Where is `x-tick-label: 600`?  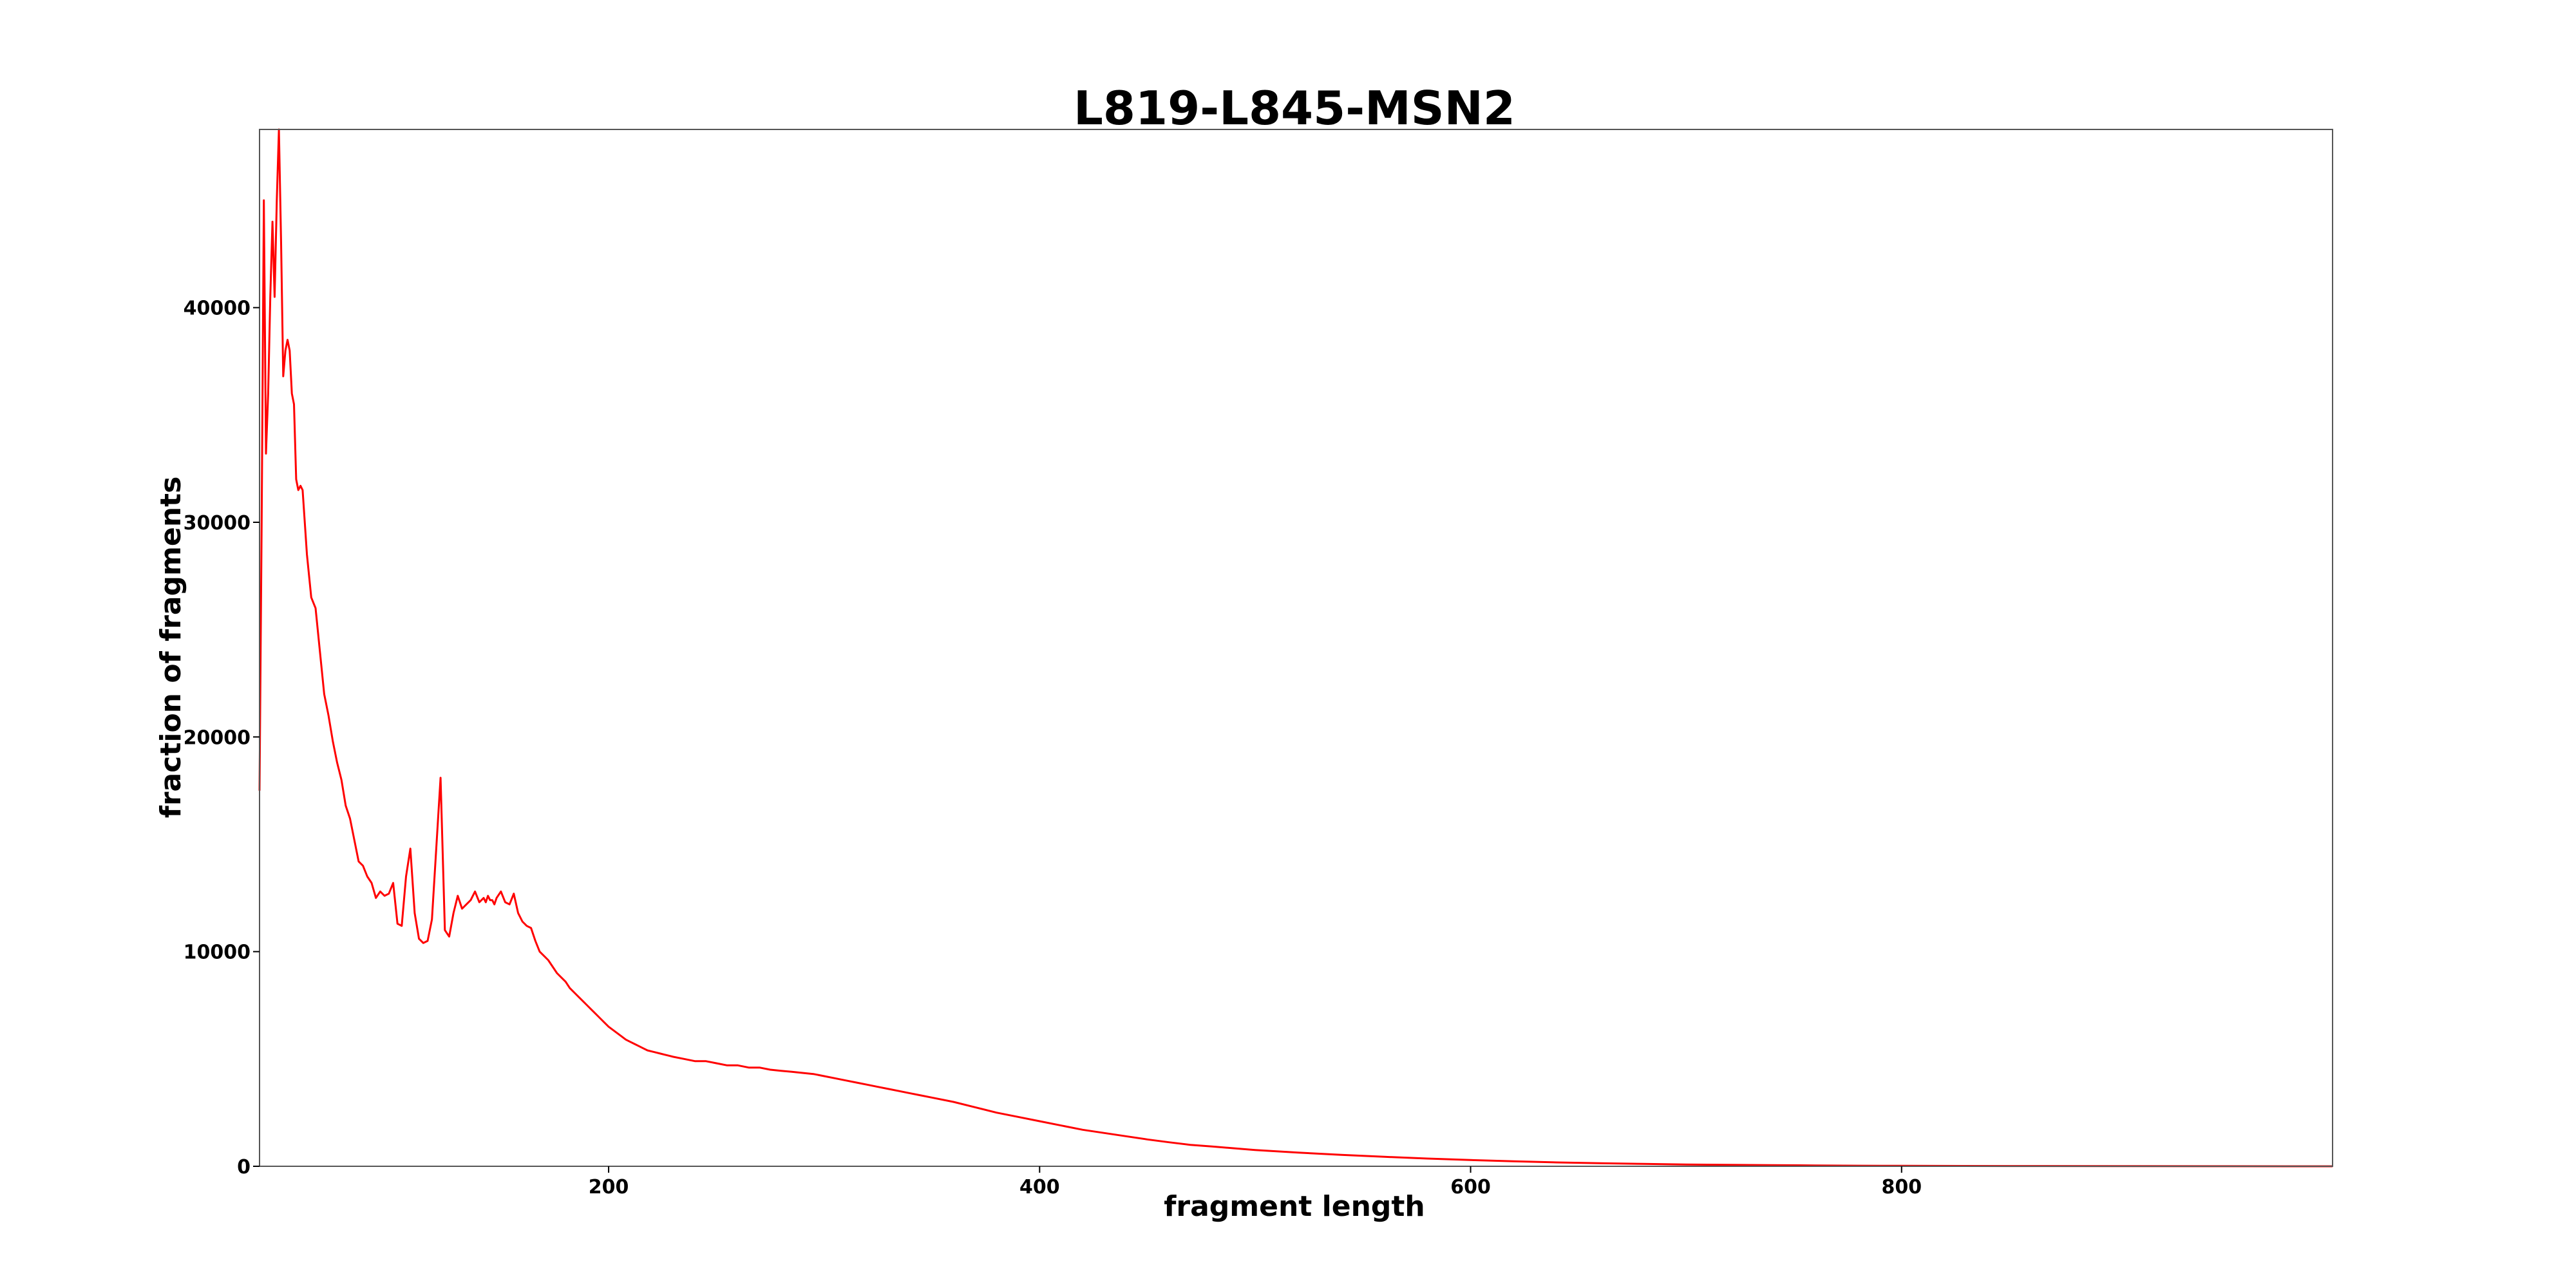
x-tick-label: 600 is located at coordinates (1471, 1187).